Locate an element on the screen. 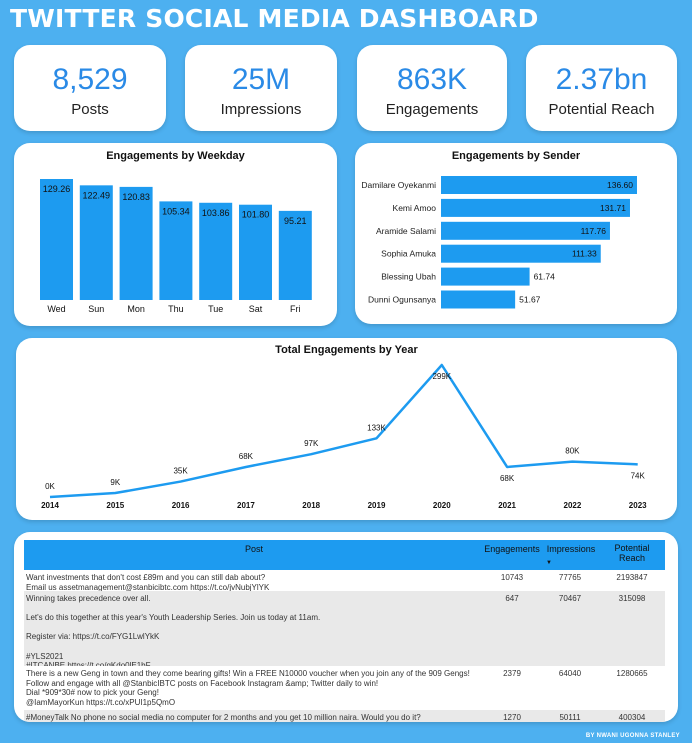 The image size is (692, 743). sender-bar-label: 117.76 is located at coordinates (594, 231).